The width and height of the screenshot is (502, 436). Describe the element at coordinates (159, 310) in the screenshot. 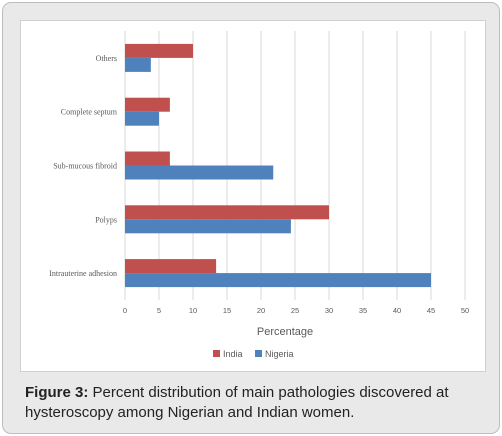

I see `x-tick-label: 5` at that location.